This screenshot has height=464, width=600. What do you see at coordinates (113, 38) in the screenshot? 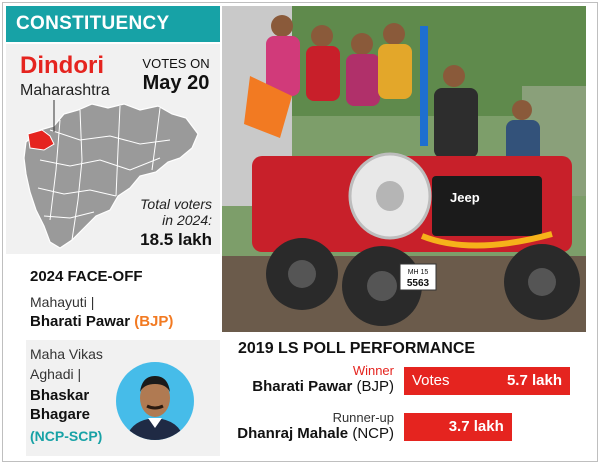
I see `header-title: CONSTITUENCY WATCH` at bounding box center [113, 38].